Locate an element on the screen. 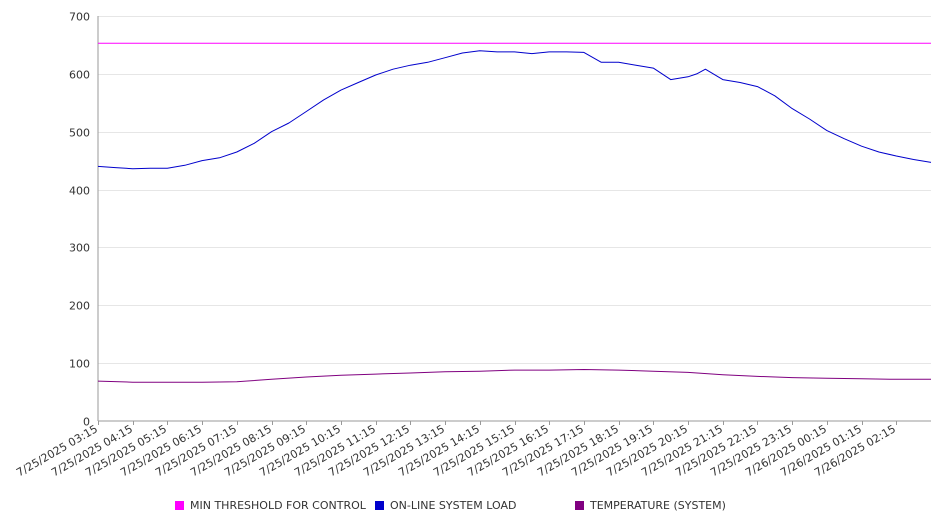  legend-item-system-load: ON-LINE SYSTEM LOAD is located at coordinates (445, 505).